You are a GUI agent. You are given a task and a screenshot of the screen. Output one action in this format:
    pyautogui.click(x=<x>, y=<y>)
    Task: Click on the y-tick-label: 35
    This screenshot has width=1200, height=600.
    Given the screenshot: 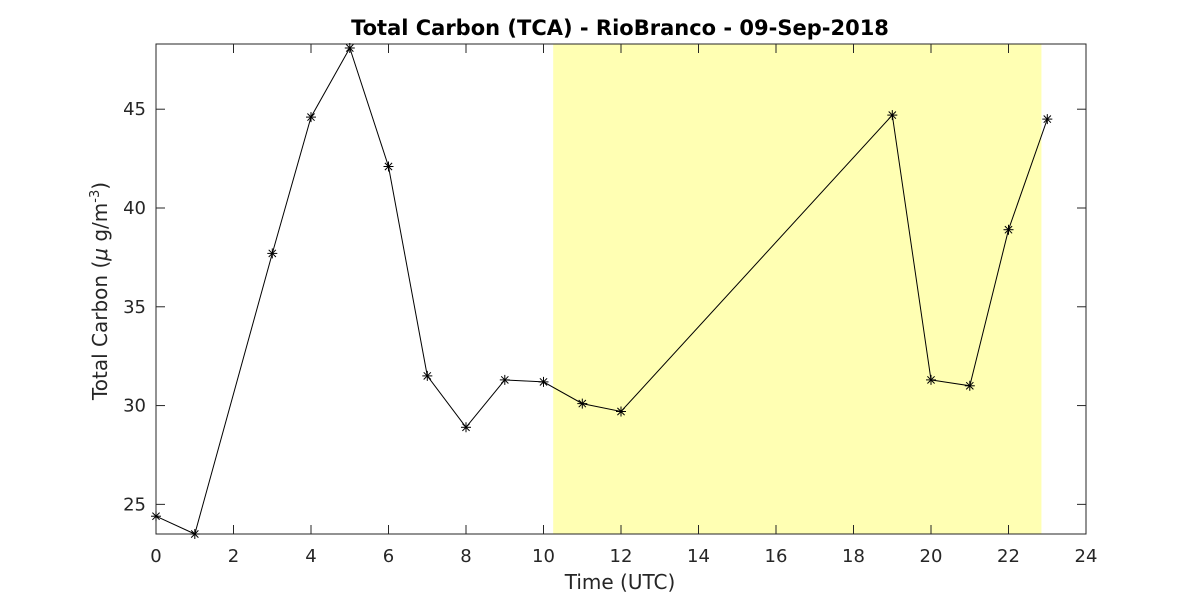 What is the action you would take?
    pyautogui.click(x=134, y=307)
    